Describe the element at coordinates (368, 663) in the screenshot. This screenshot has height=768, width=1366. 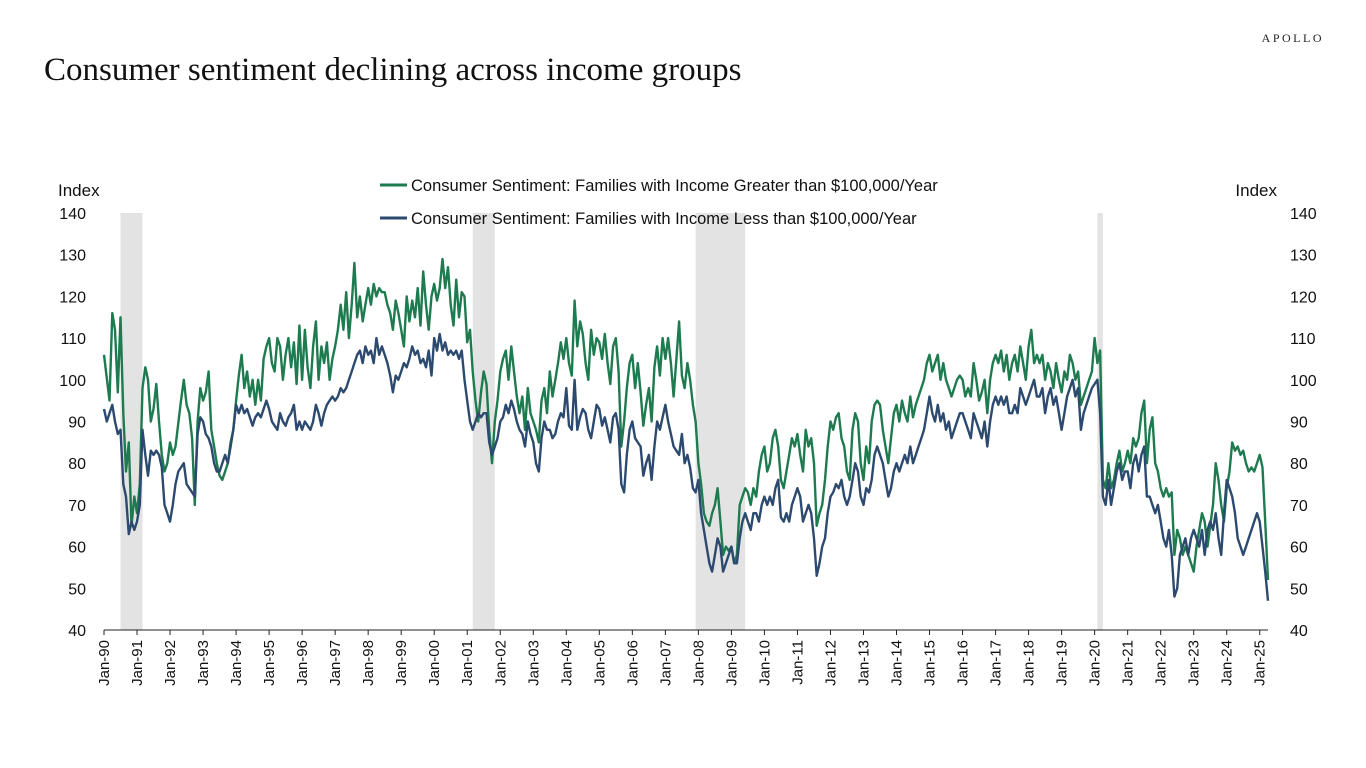
I see `x-tick-label: Jan-98` at that location.